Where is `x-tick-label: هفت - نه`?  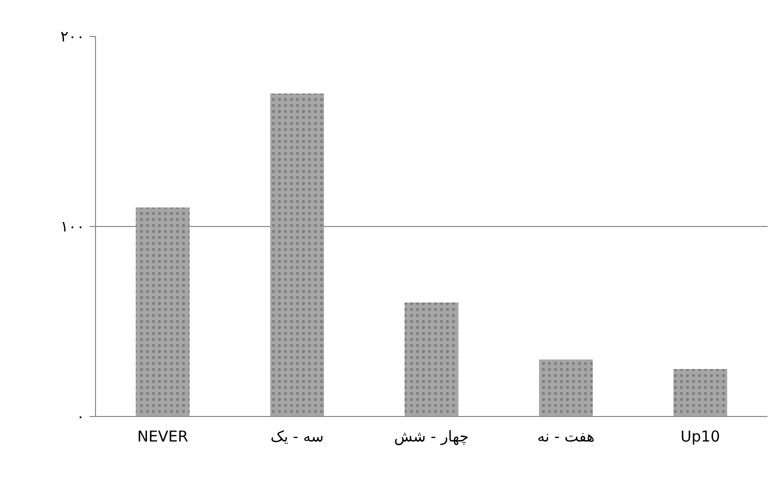
x-tick-label: هفت - نه is located at coordinates (566, 437).